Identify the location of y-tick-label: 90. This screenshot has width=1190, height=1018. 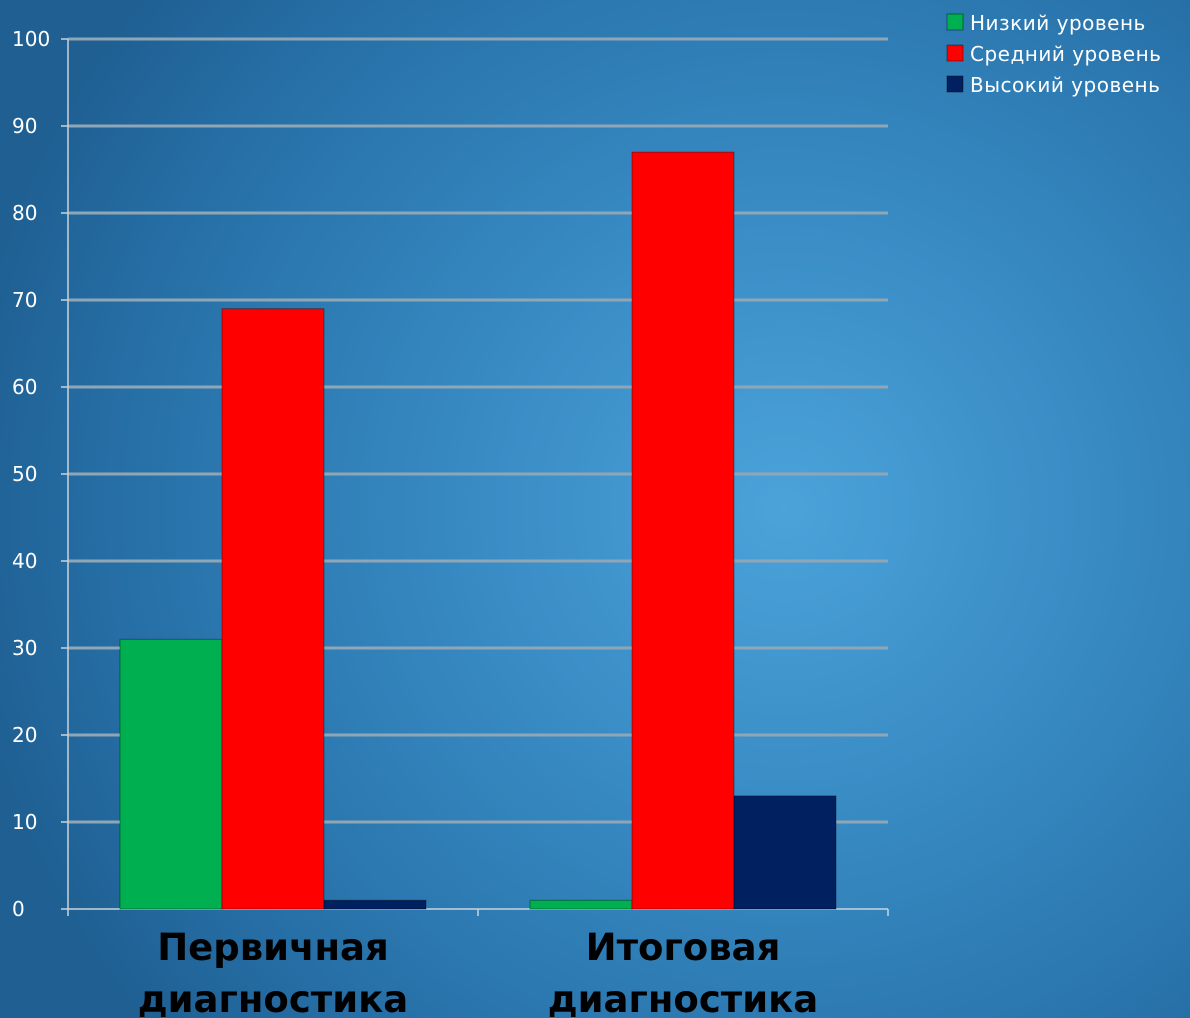
(24, 126).